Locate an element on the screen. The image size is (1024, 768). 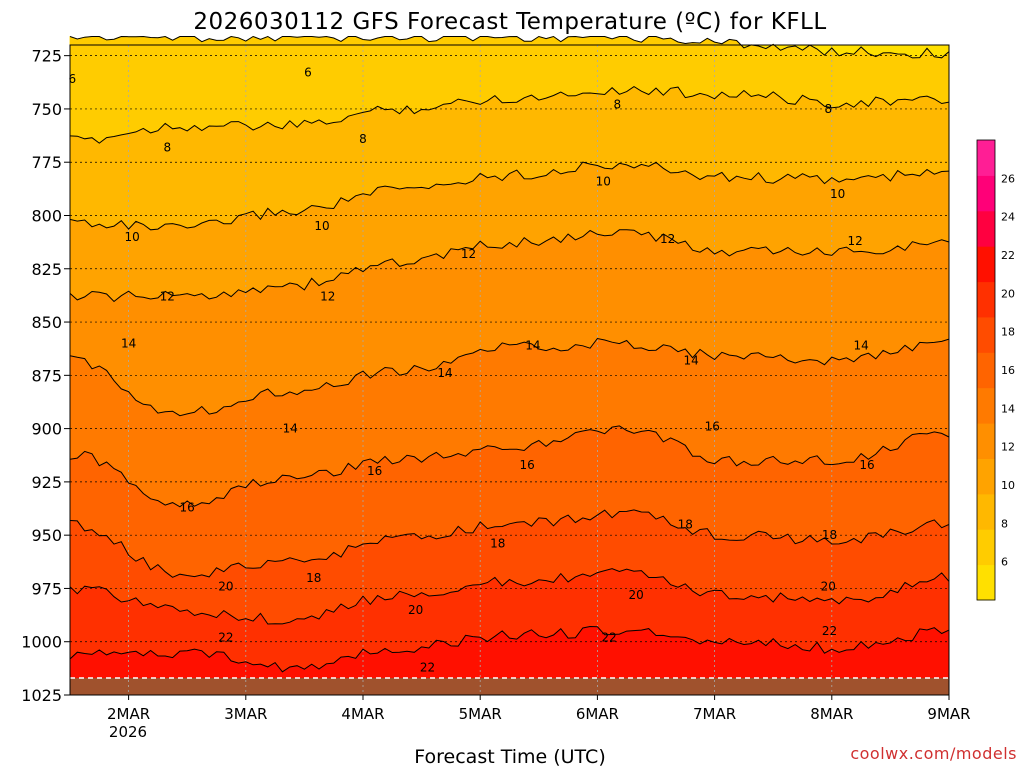
colorbar: 6 8 10 12 14 16 18 20 22 24 26 is located at coordinates (995, 370).